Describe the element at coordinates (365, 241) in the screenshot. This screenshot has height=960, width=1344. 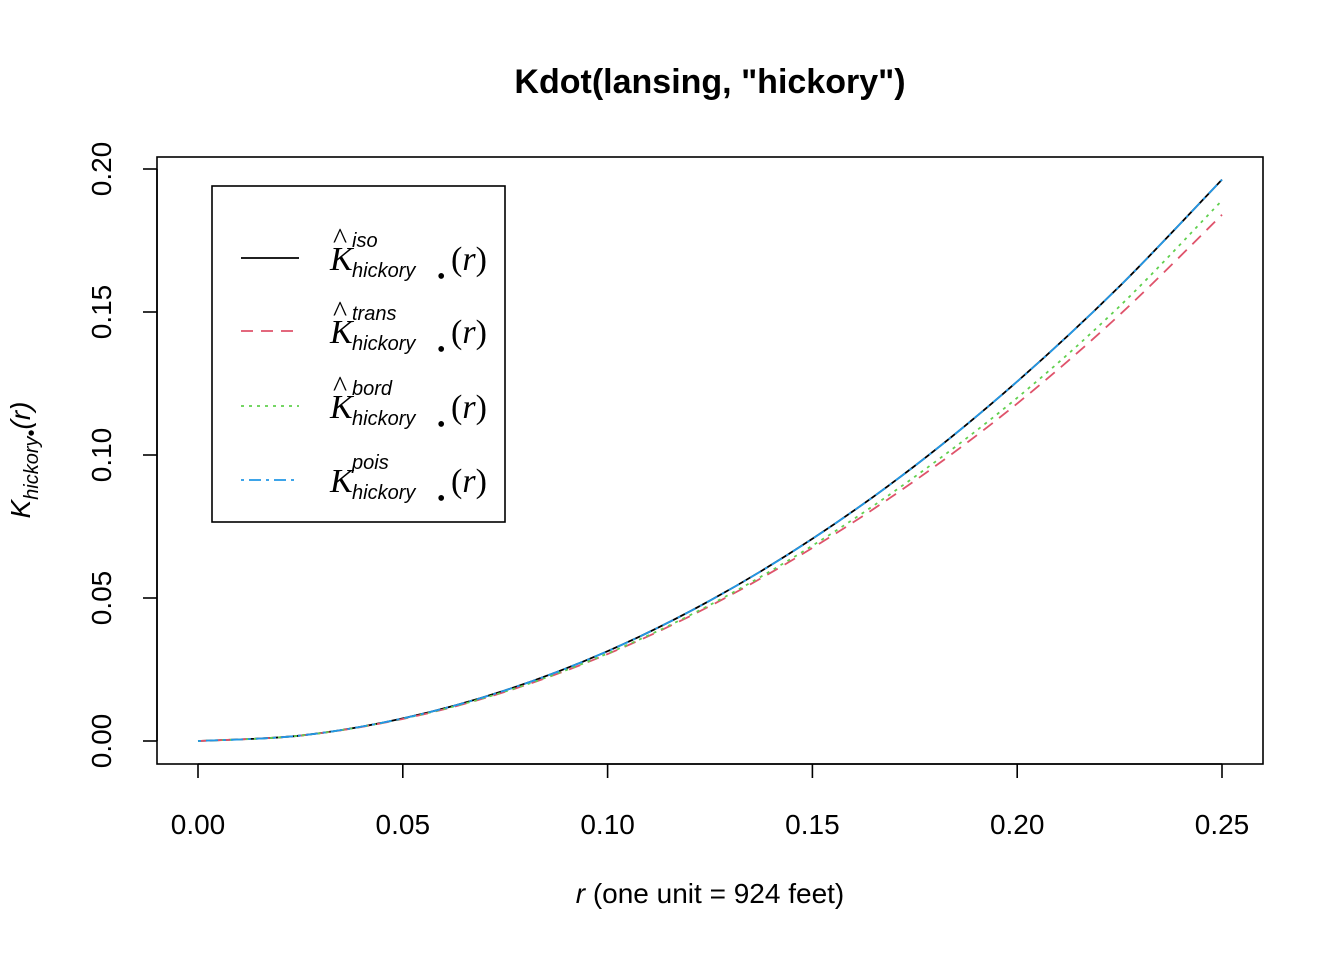
I see `legend-sup: iso` at that location.